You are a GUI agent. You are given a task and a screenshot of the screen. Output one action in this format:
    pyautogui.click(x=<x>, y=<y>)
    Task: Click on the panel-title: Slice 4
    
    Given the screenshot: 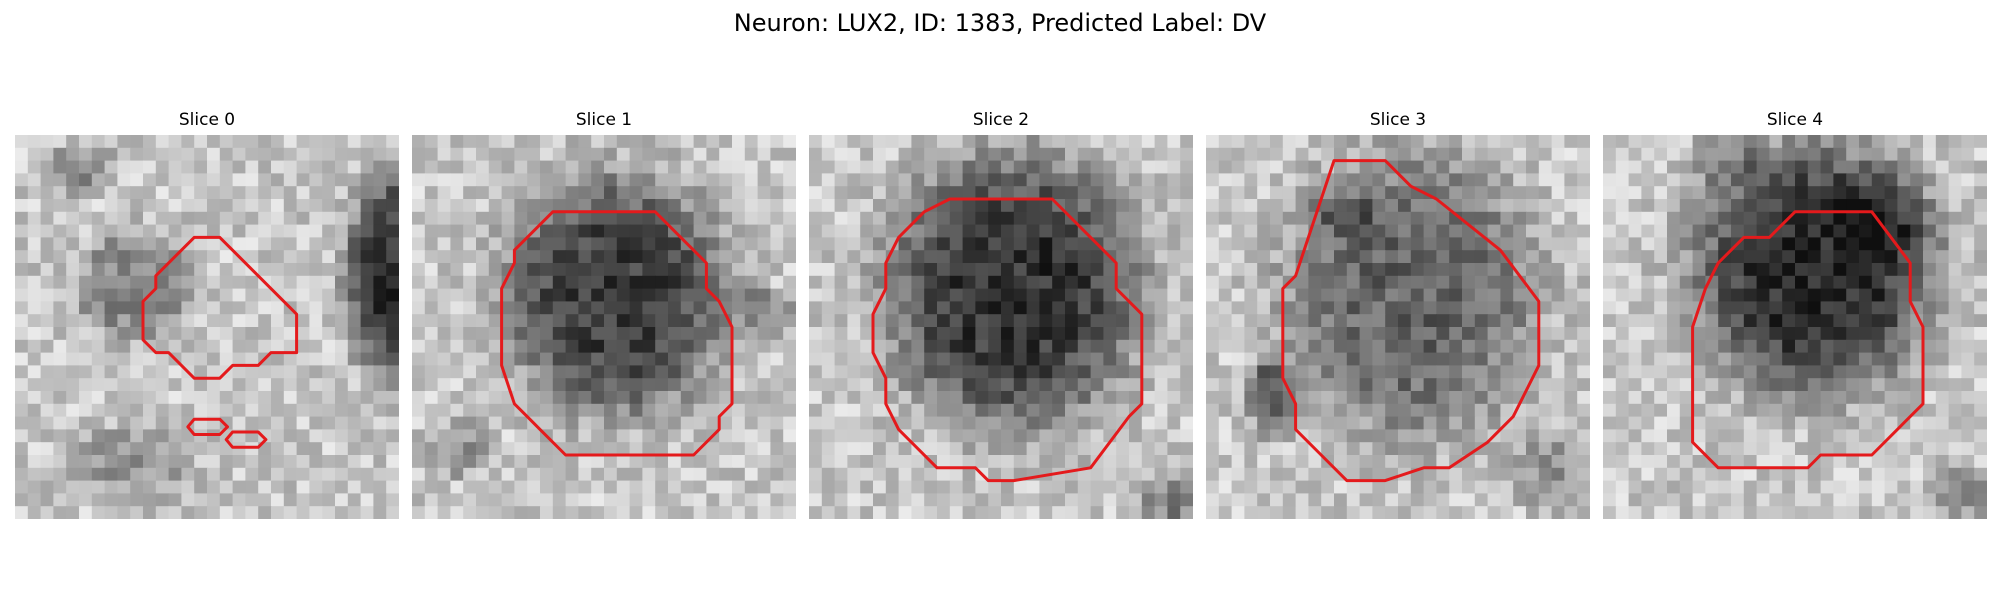 What is the action you would take?
    pyautogui.click(x=1795, y=120)
    